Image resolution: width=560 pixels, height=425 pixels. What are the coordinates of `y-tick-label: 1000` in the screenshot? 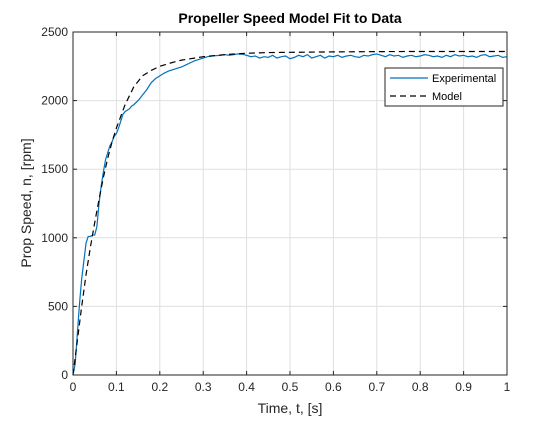 It's located at (54, 238).